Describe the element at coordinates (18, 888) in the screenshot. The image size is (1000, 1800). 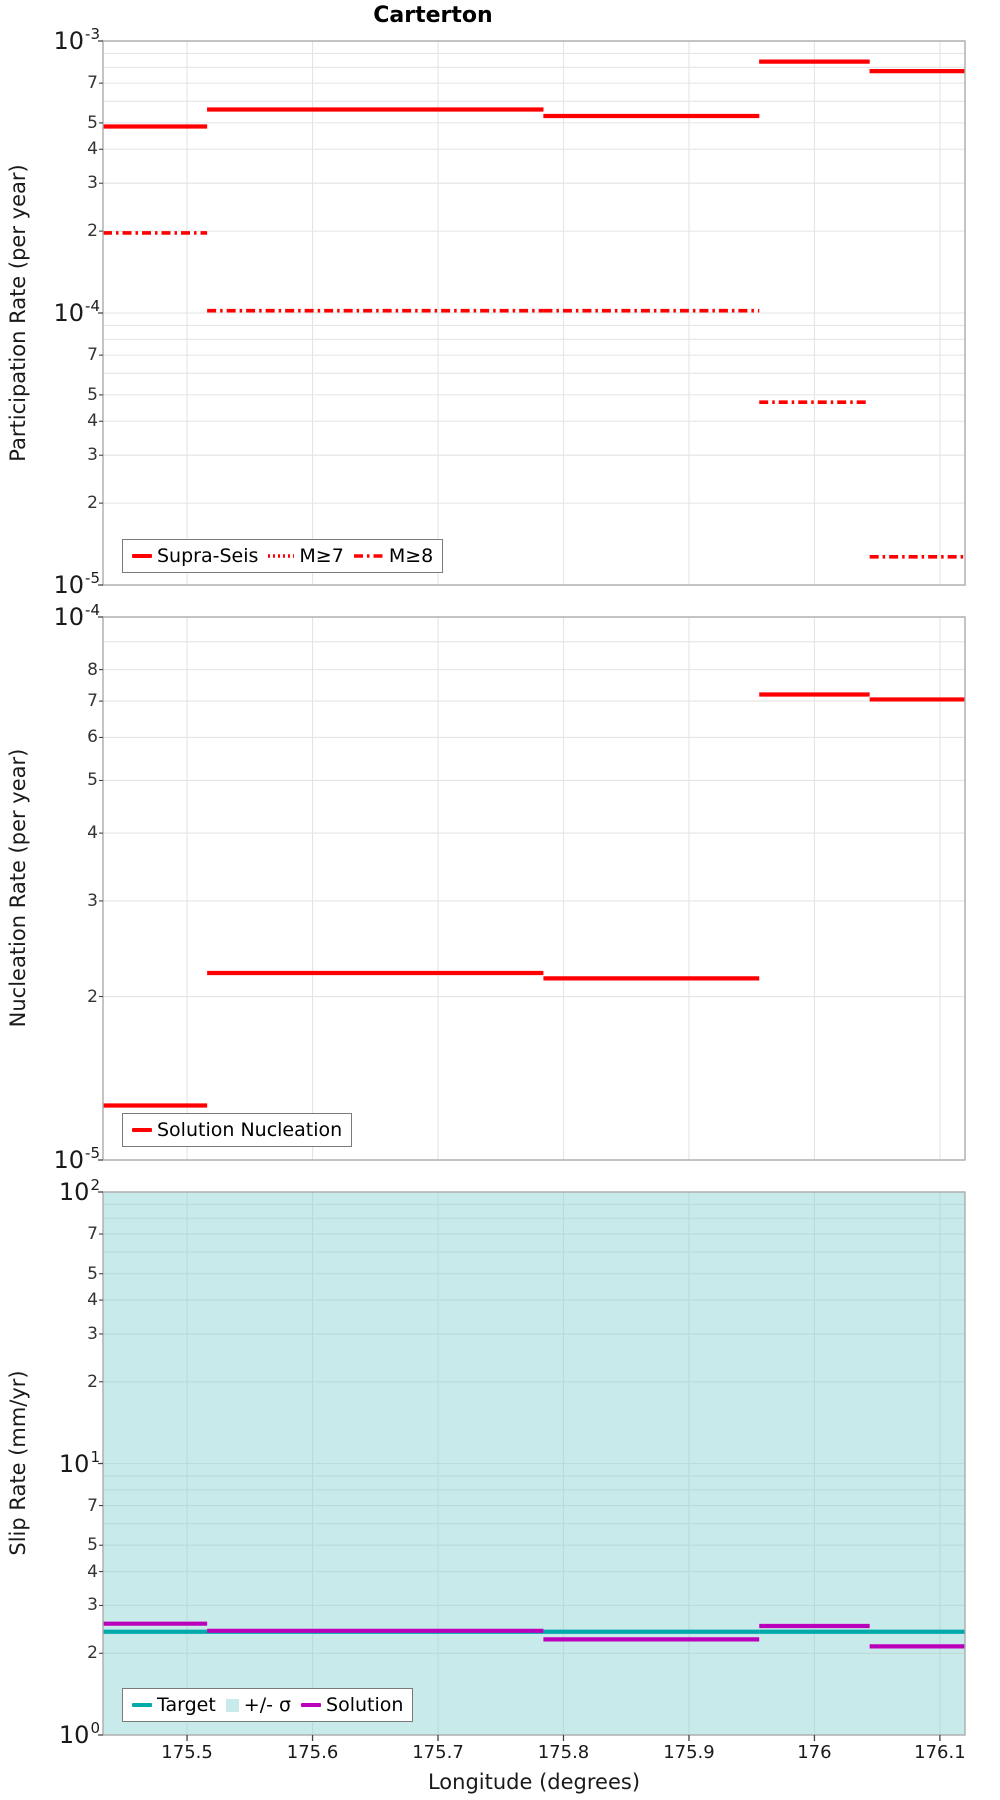
I see `y-axis-label-nucleation: Nucleation Rate (per year)` at that location.